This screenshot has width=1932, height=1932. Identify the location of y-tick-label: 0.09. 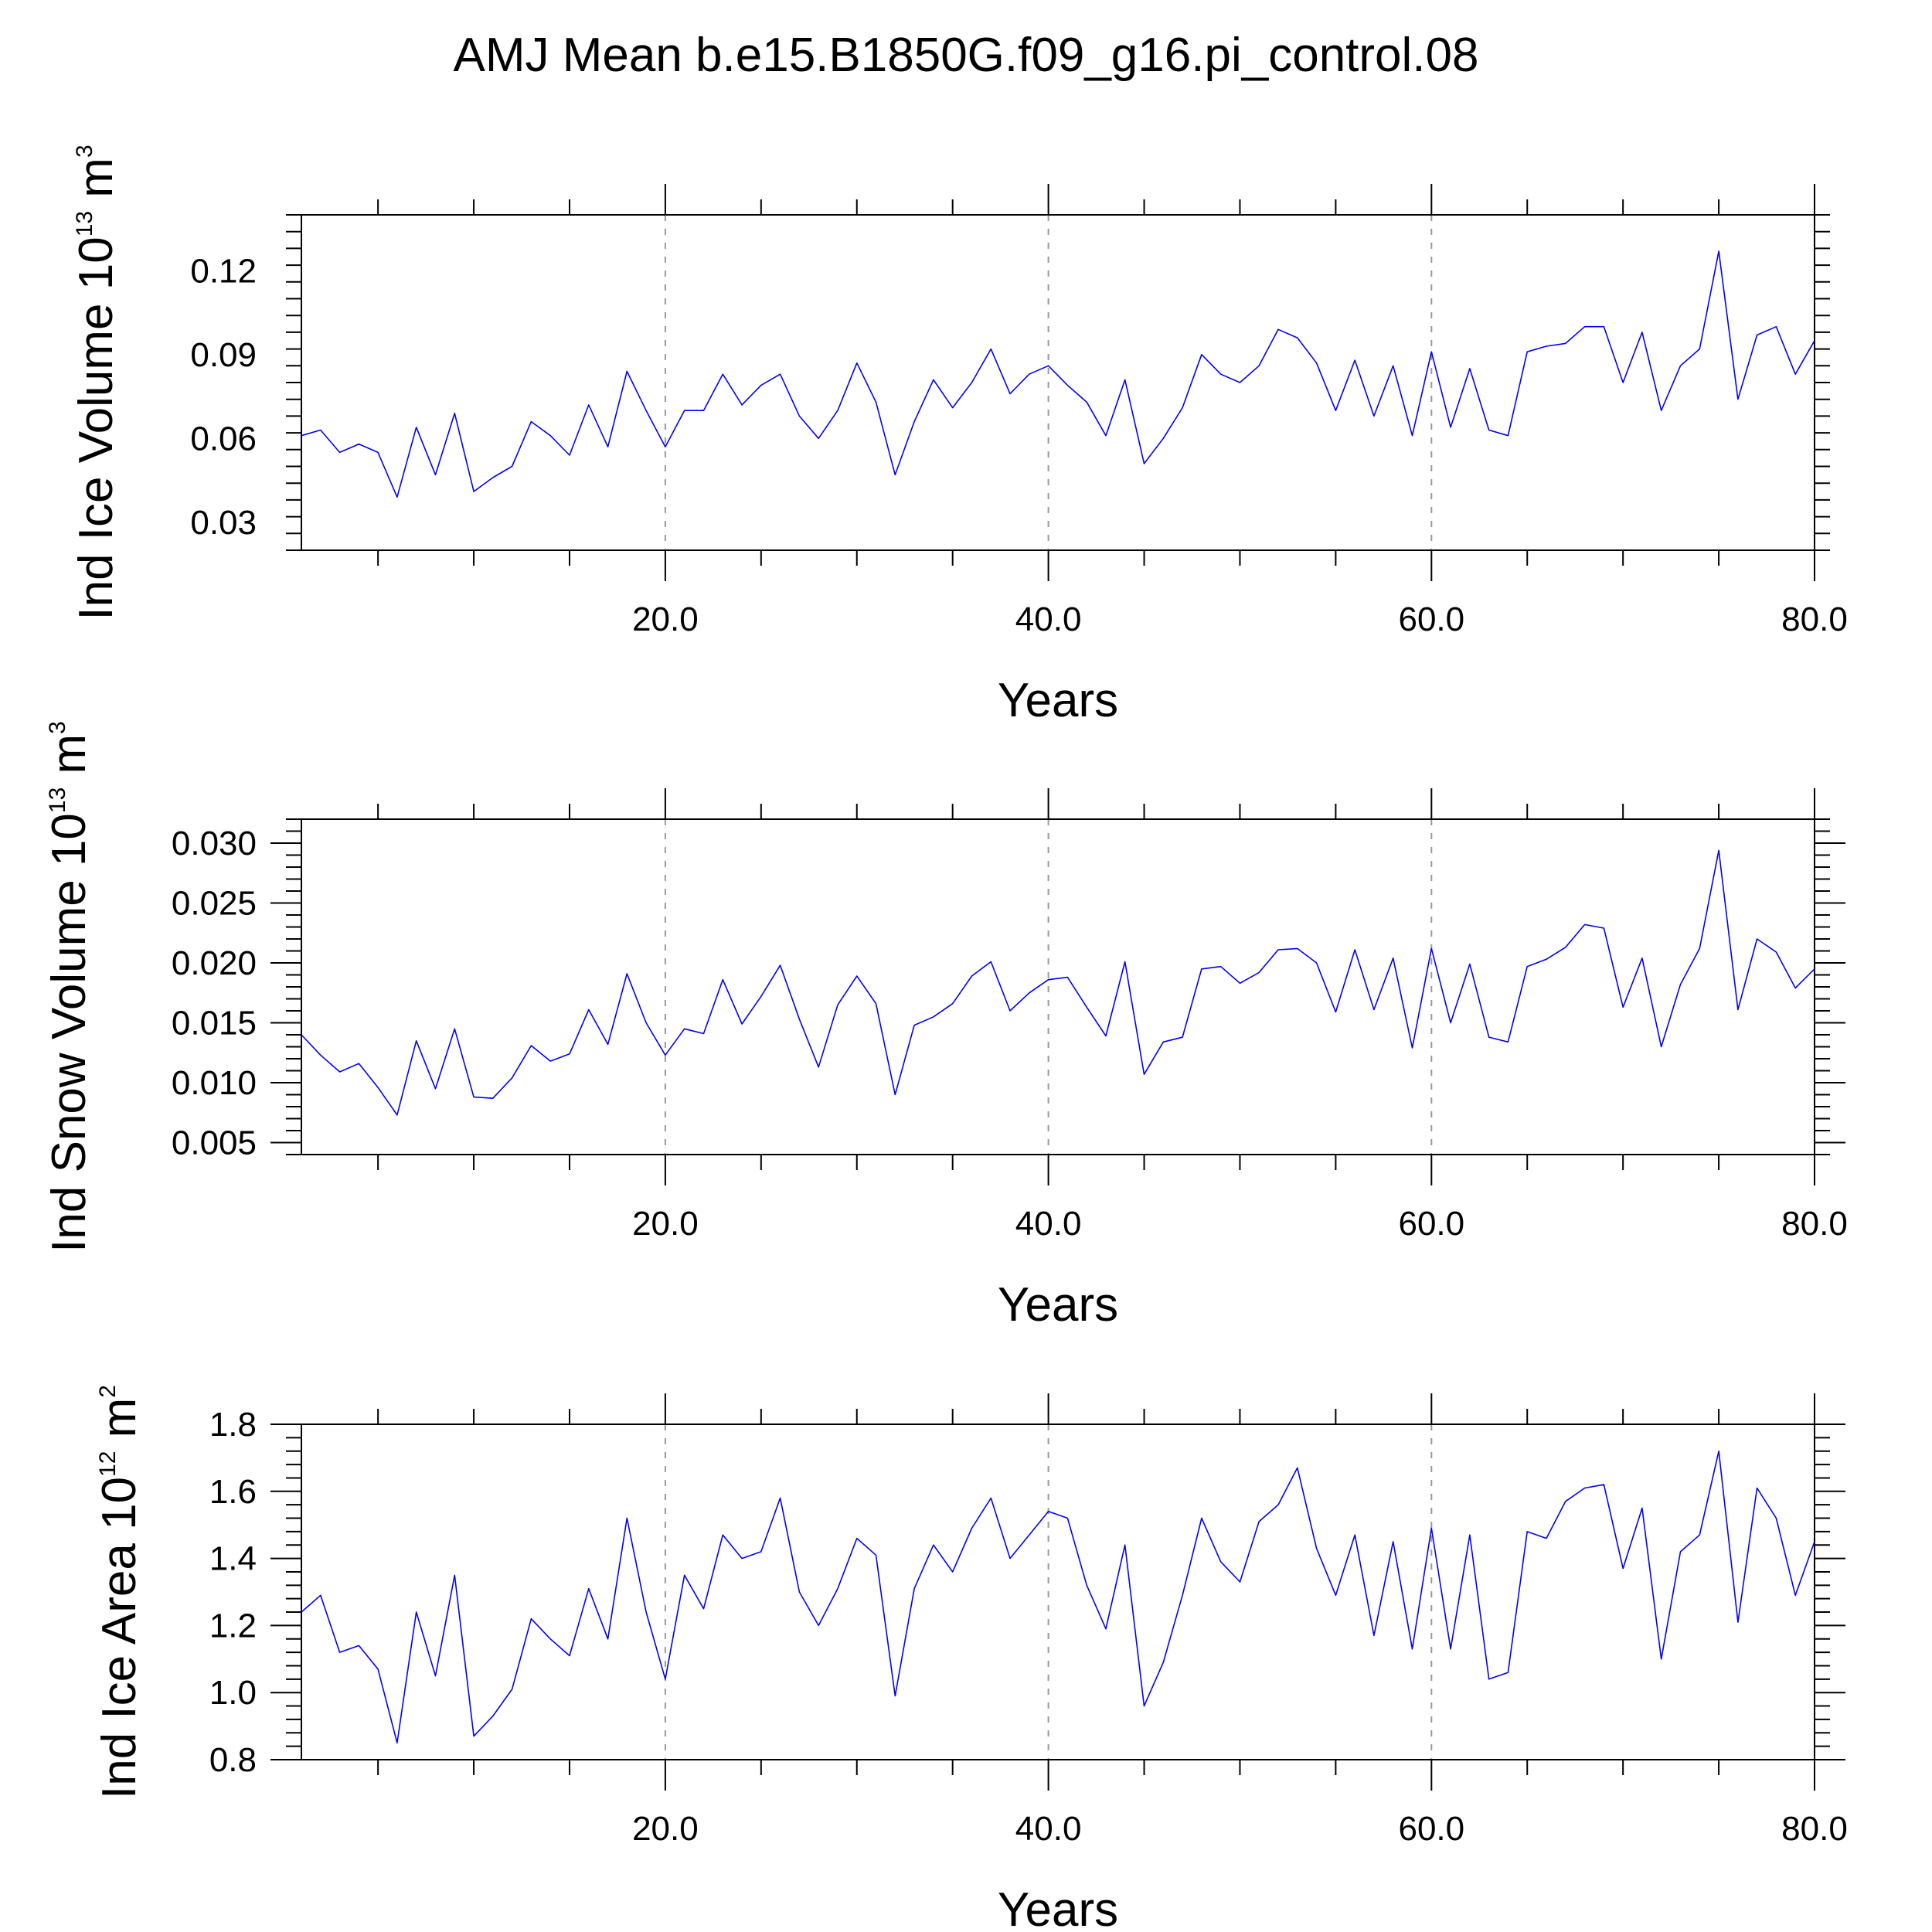
(223, 355).